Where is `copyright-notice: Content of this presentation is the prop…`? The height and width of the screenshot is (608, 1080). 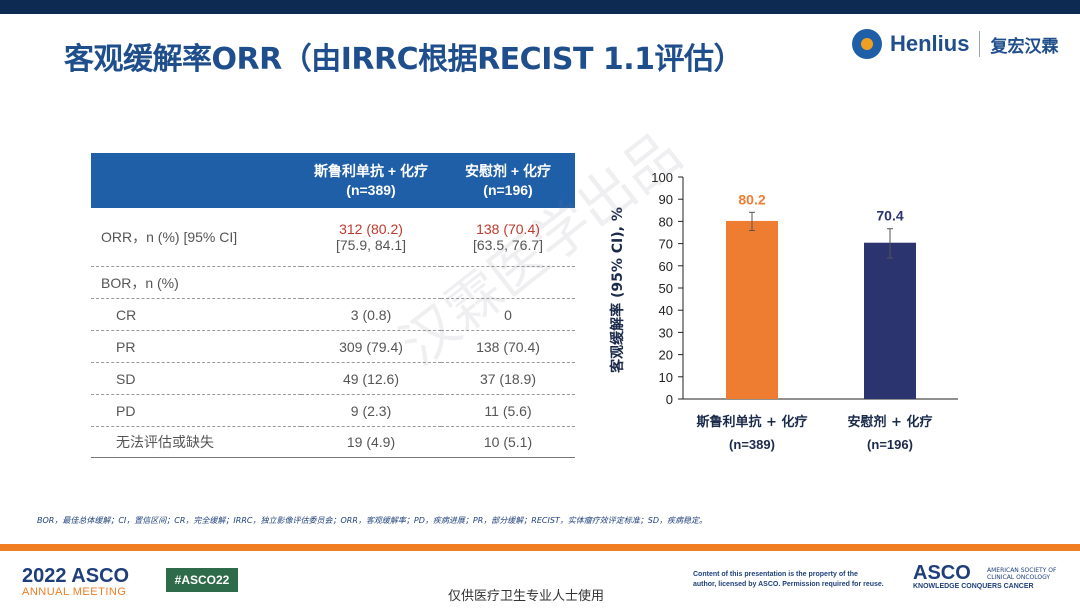 copyright-notice: Content of this presentation is the prop… is located at coordinates (788, 580).